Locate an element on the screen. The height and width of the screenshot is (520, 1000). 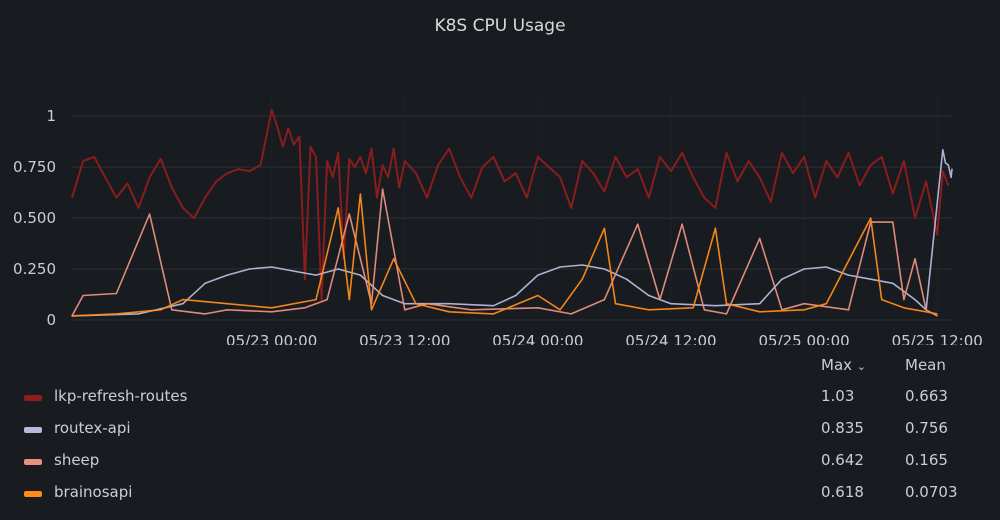
legend-mean-value: 0.165 is located at coordinates (926, 460).